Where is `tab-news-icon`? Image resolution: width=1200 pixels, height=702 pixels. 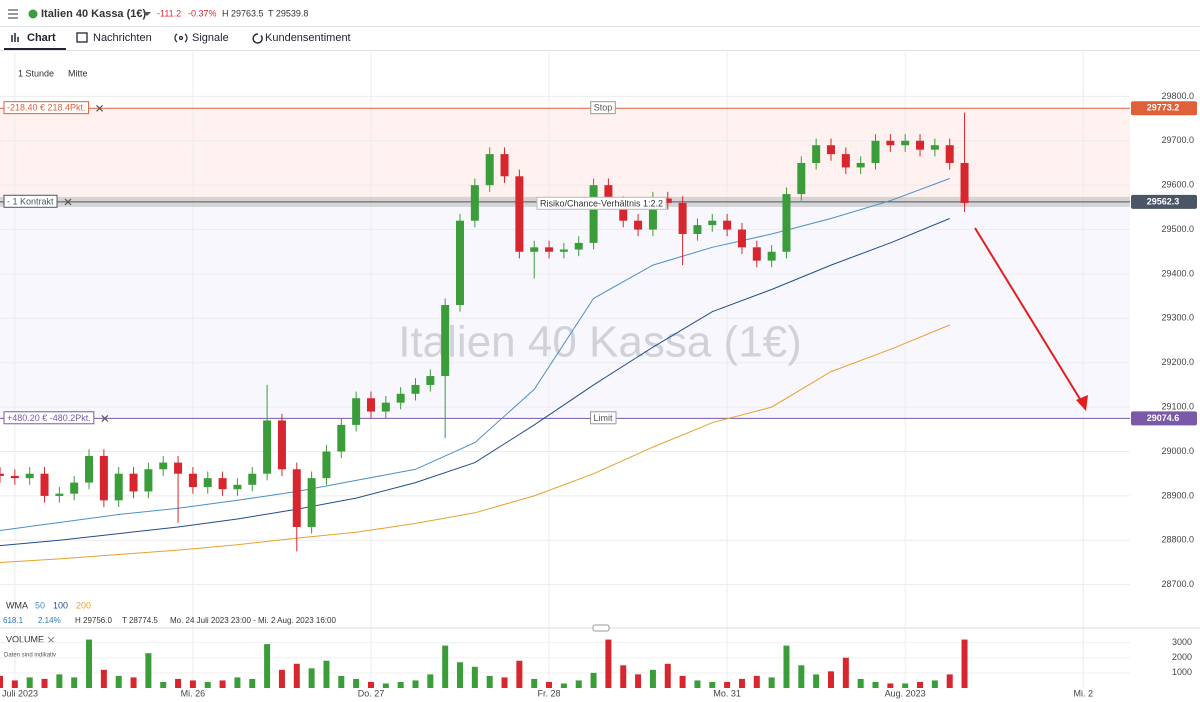
tab-news-icon is located at coordinates (82, 37).